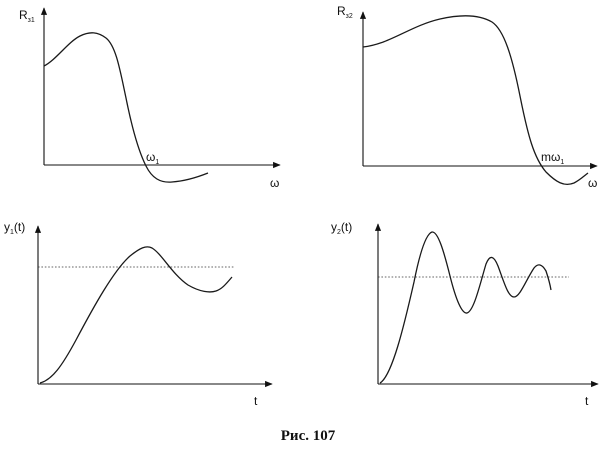  I want to click on y2-y-label: y2(t), so click(341, 228).